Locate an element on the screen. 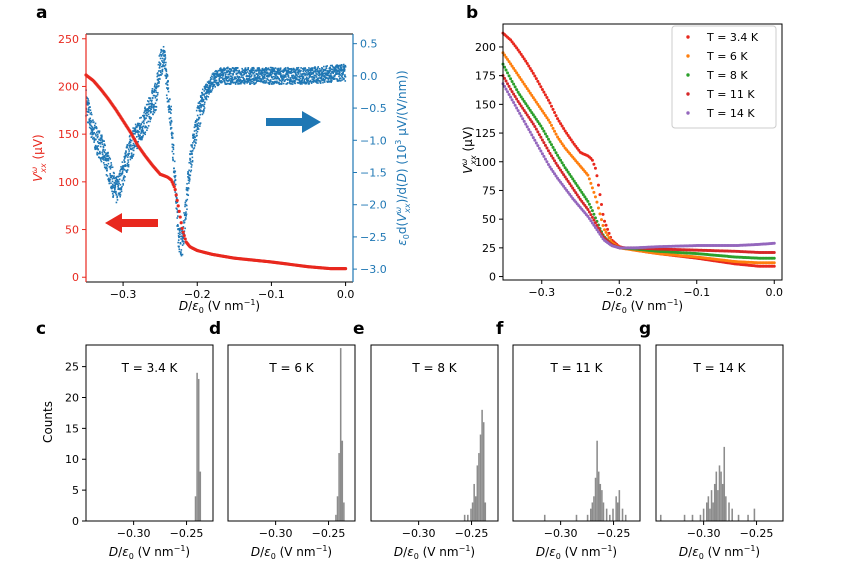  left-tick-label: 100 is located at coordinates (68, 182).